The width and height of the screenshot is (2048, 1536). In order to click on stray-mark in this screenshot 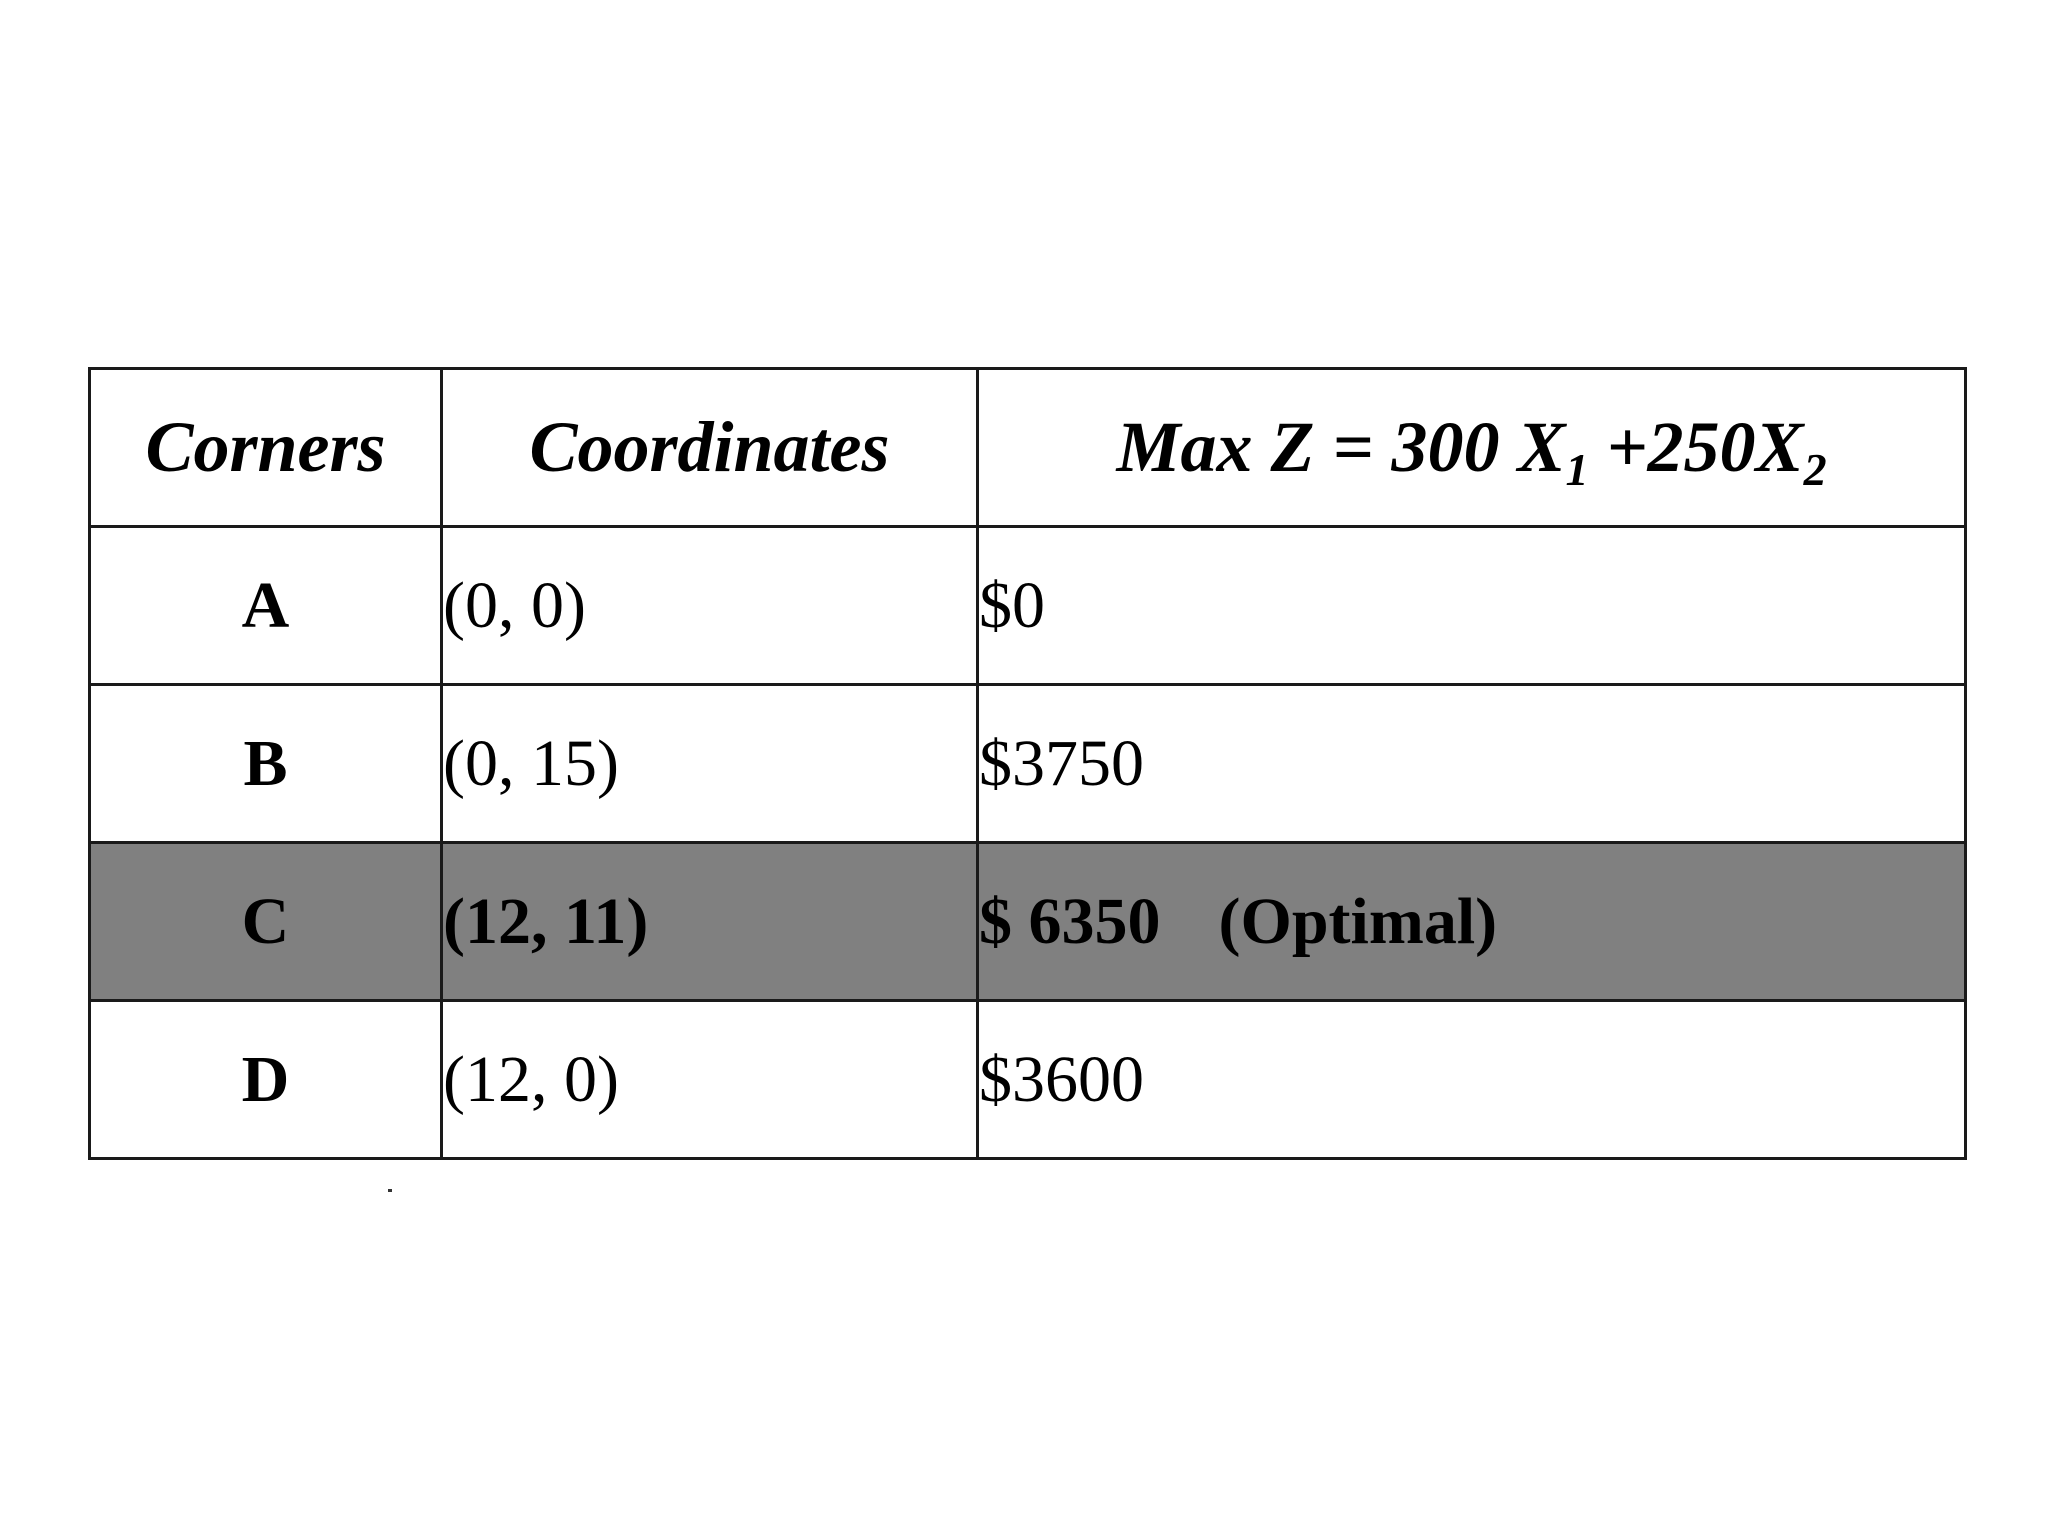, I will do `click(390, 1190)`.